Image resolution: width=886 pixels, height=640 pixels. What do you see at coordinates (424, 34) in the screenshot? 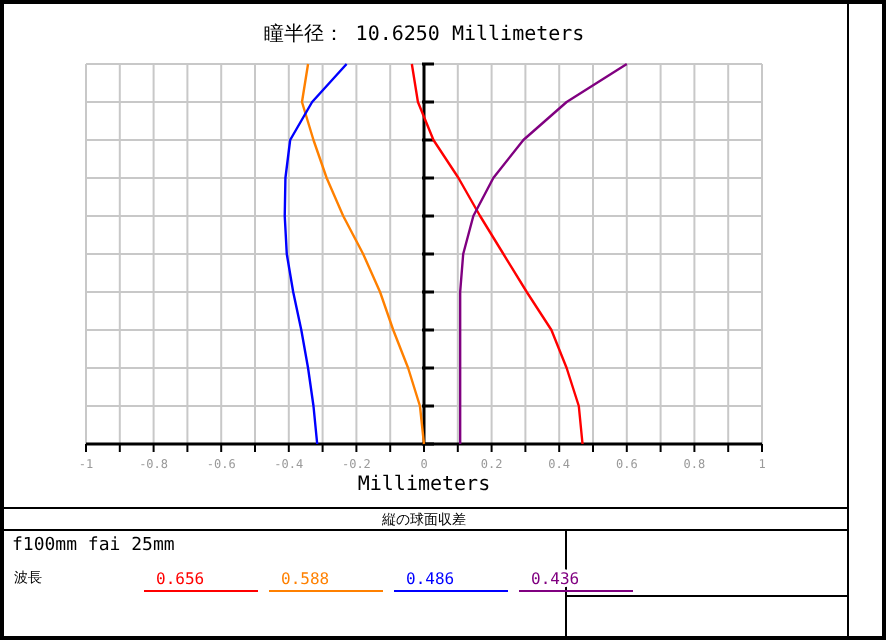
I see `chart-title: 瞳半径： 10.6250 Millimeters` at bounding box center [424, 34].